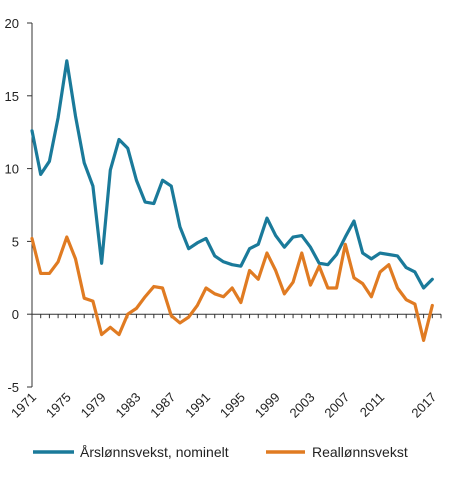 This screenshot has height=478, width=450. Describe the element at coordinates (360, 452) in the screenshot. I see `legend-label-2: Reallønnsvekst` at that location.